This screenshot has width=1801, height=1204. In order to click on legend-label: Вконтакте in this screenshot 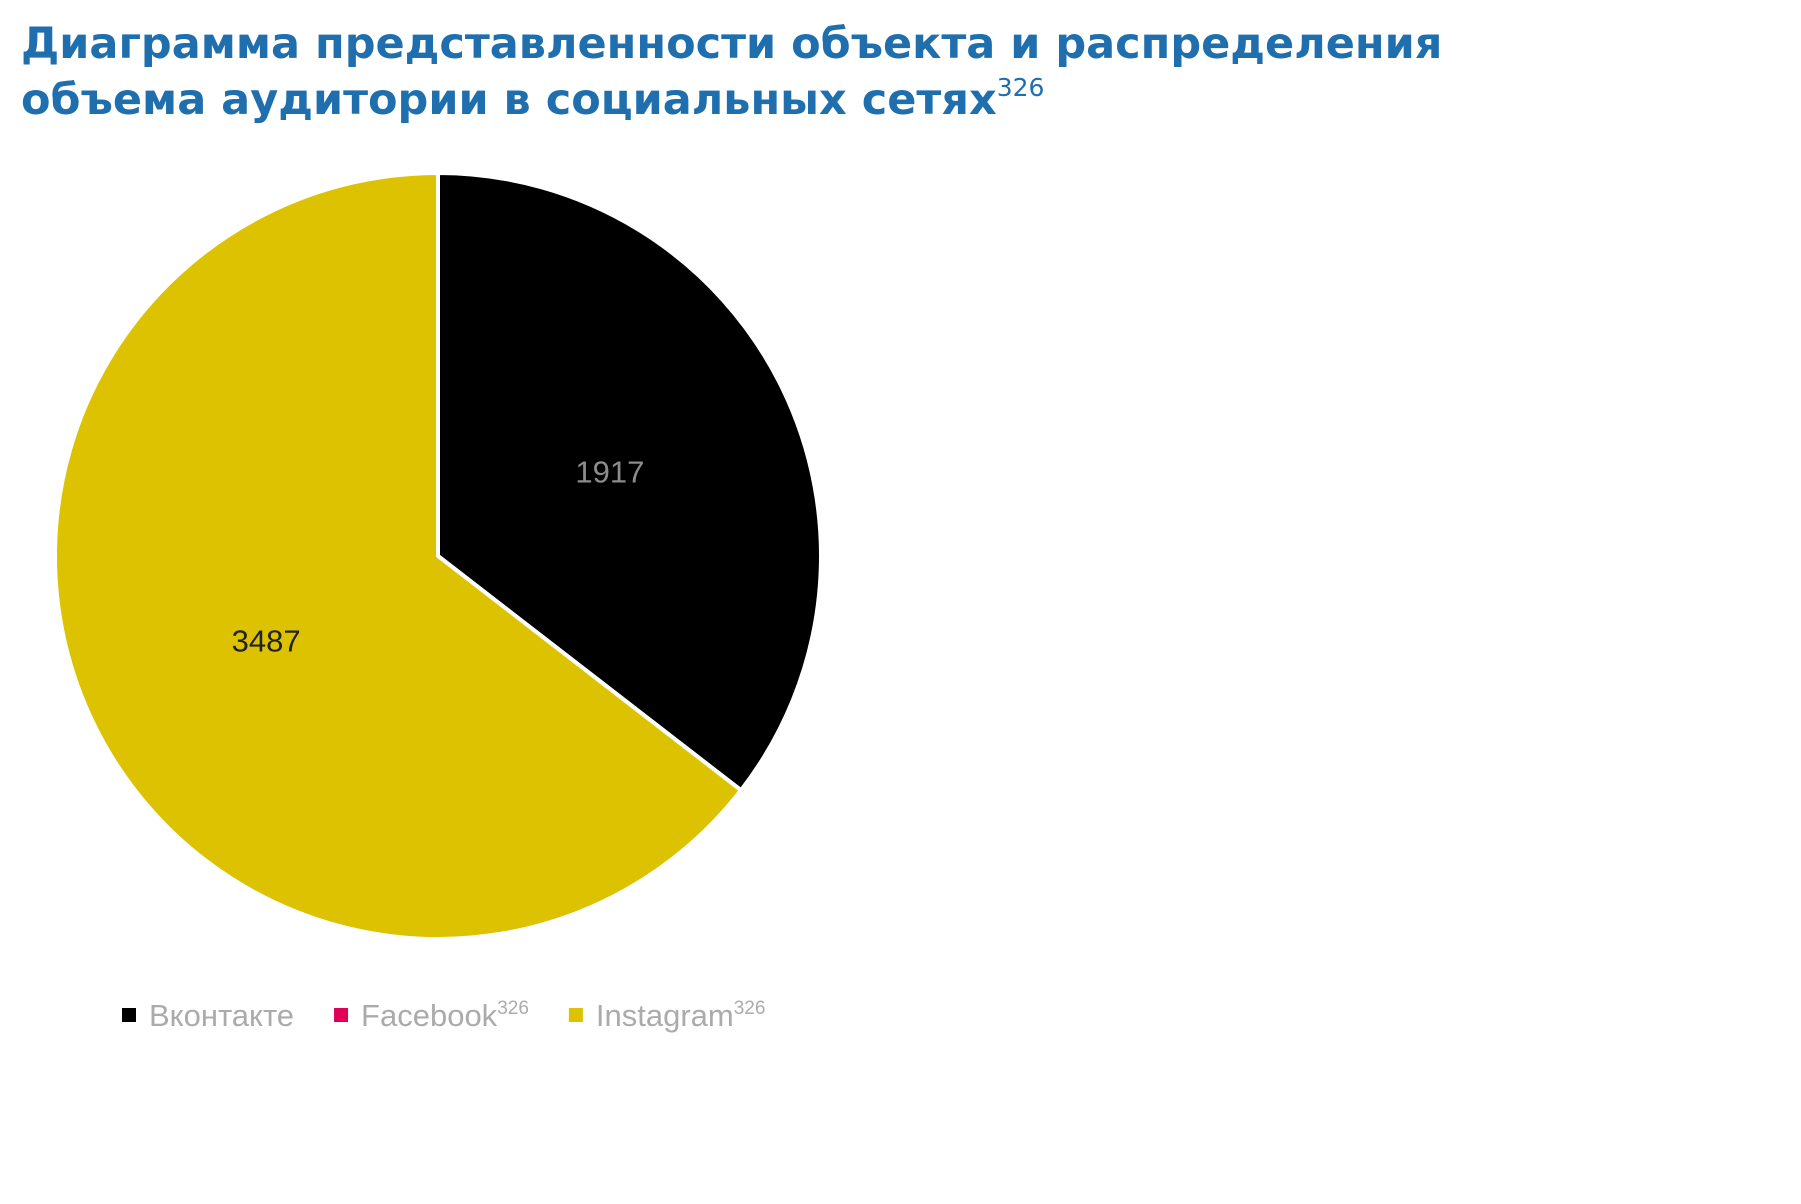, I will do `click(221, 1015)`.